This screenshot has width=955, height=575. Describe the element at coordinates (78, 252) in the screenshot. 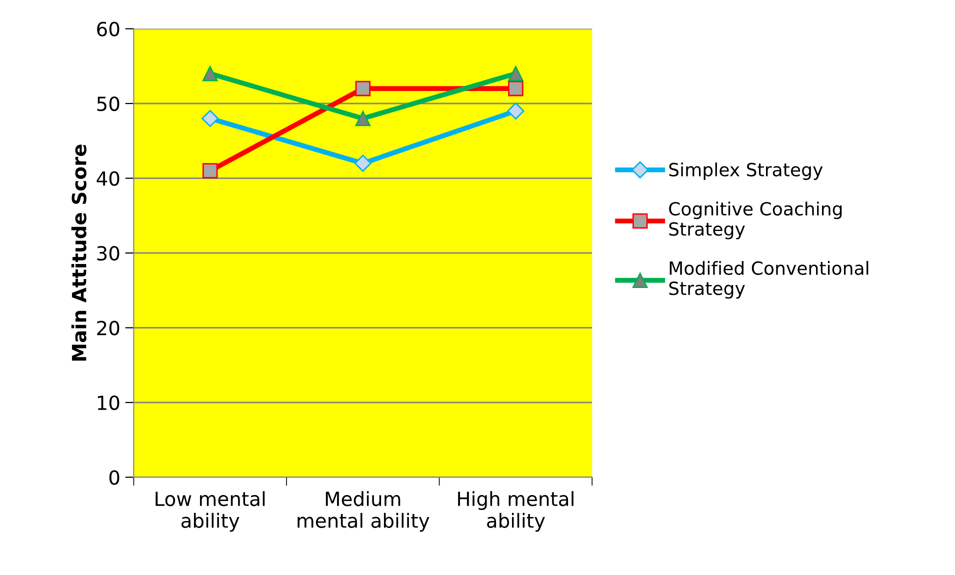

I see `y-axis-title: Main Attitude Score` at that location.